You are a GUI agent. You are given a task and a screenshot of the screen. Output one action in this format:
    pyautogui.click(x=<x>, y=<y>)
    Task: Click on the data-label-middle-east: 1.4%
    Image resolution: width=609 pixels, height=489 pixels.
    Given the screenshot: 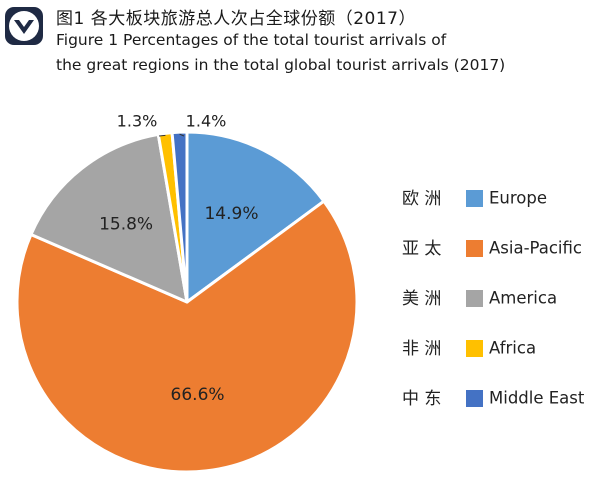 What is the action you would take?
    pyautogui.click(x=206, y=121)
    